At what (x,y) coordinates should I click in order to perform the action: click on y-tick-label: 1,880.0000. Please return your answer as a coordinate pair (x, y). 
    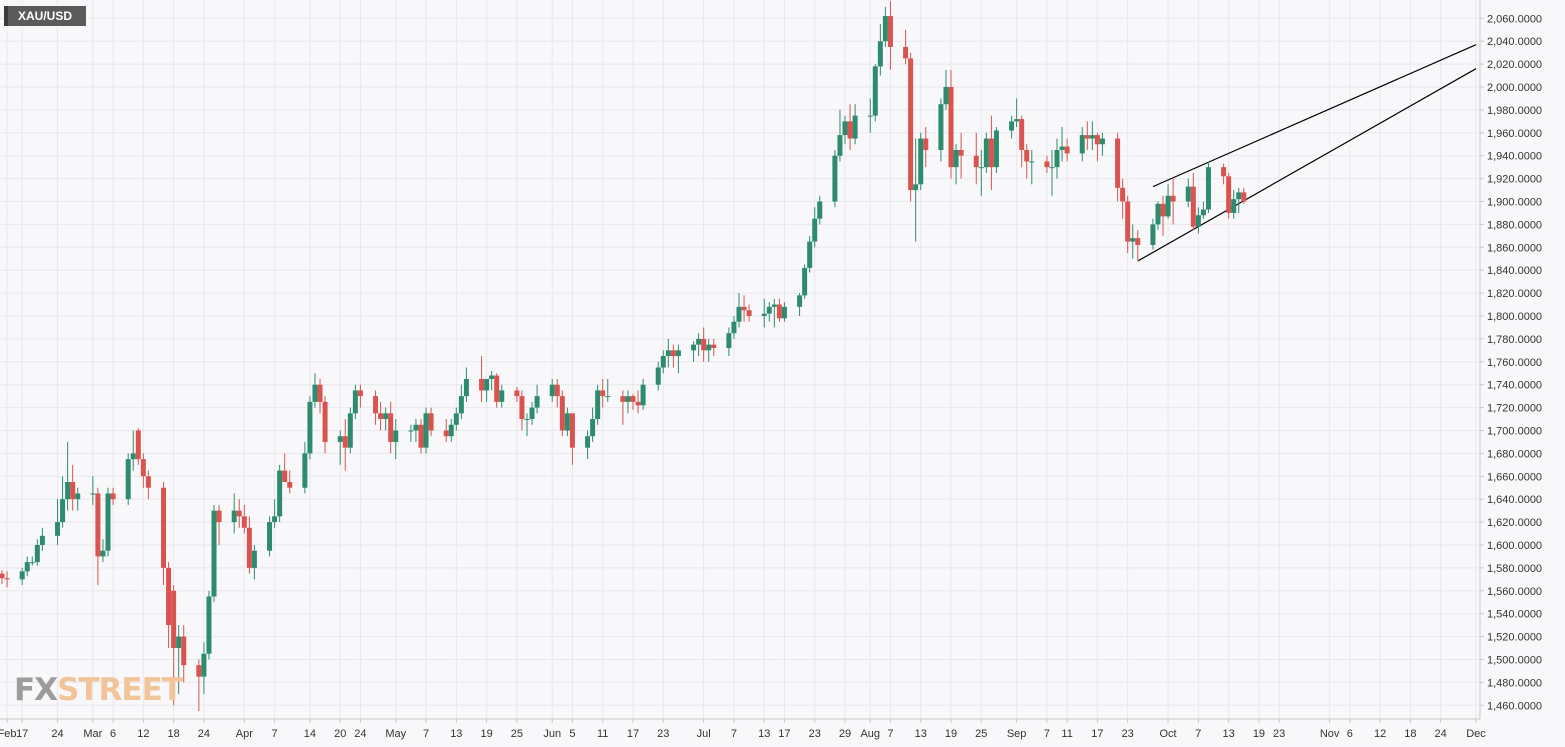
    Looking at the image, I should click on (1514, 225).